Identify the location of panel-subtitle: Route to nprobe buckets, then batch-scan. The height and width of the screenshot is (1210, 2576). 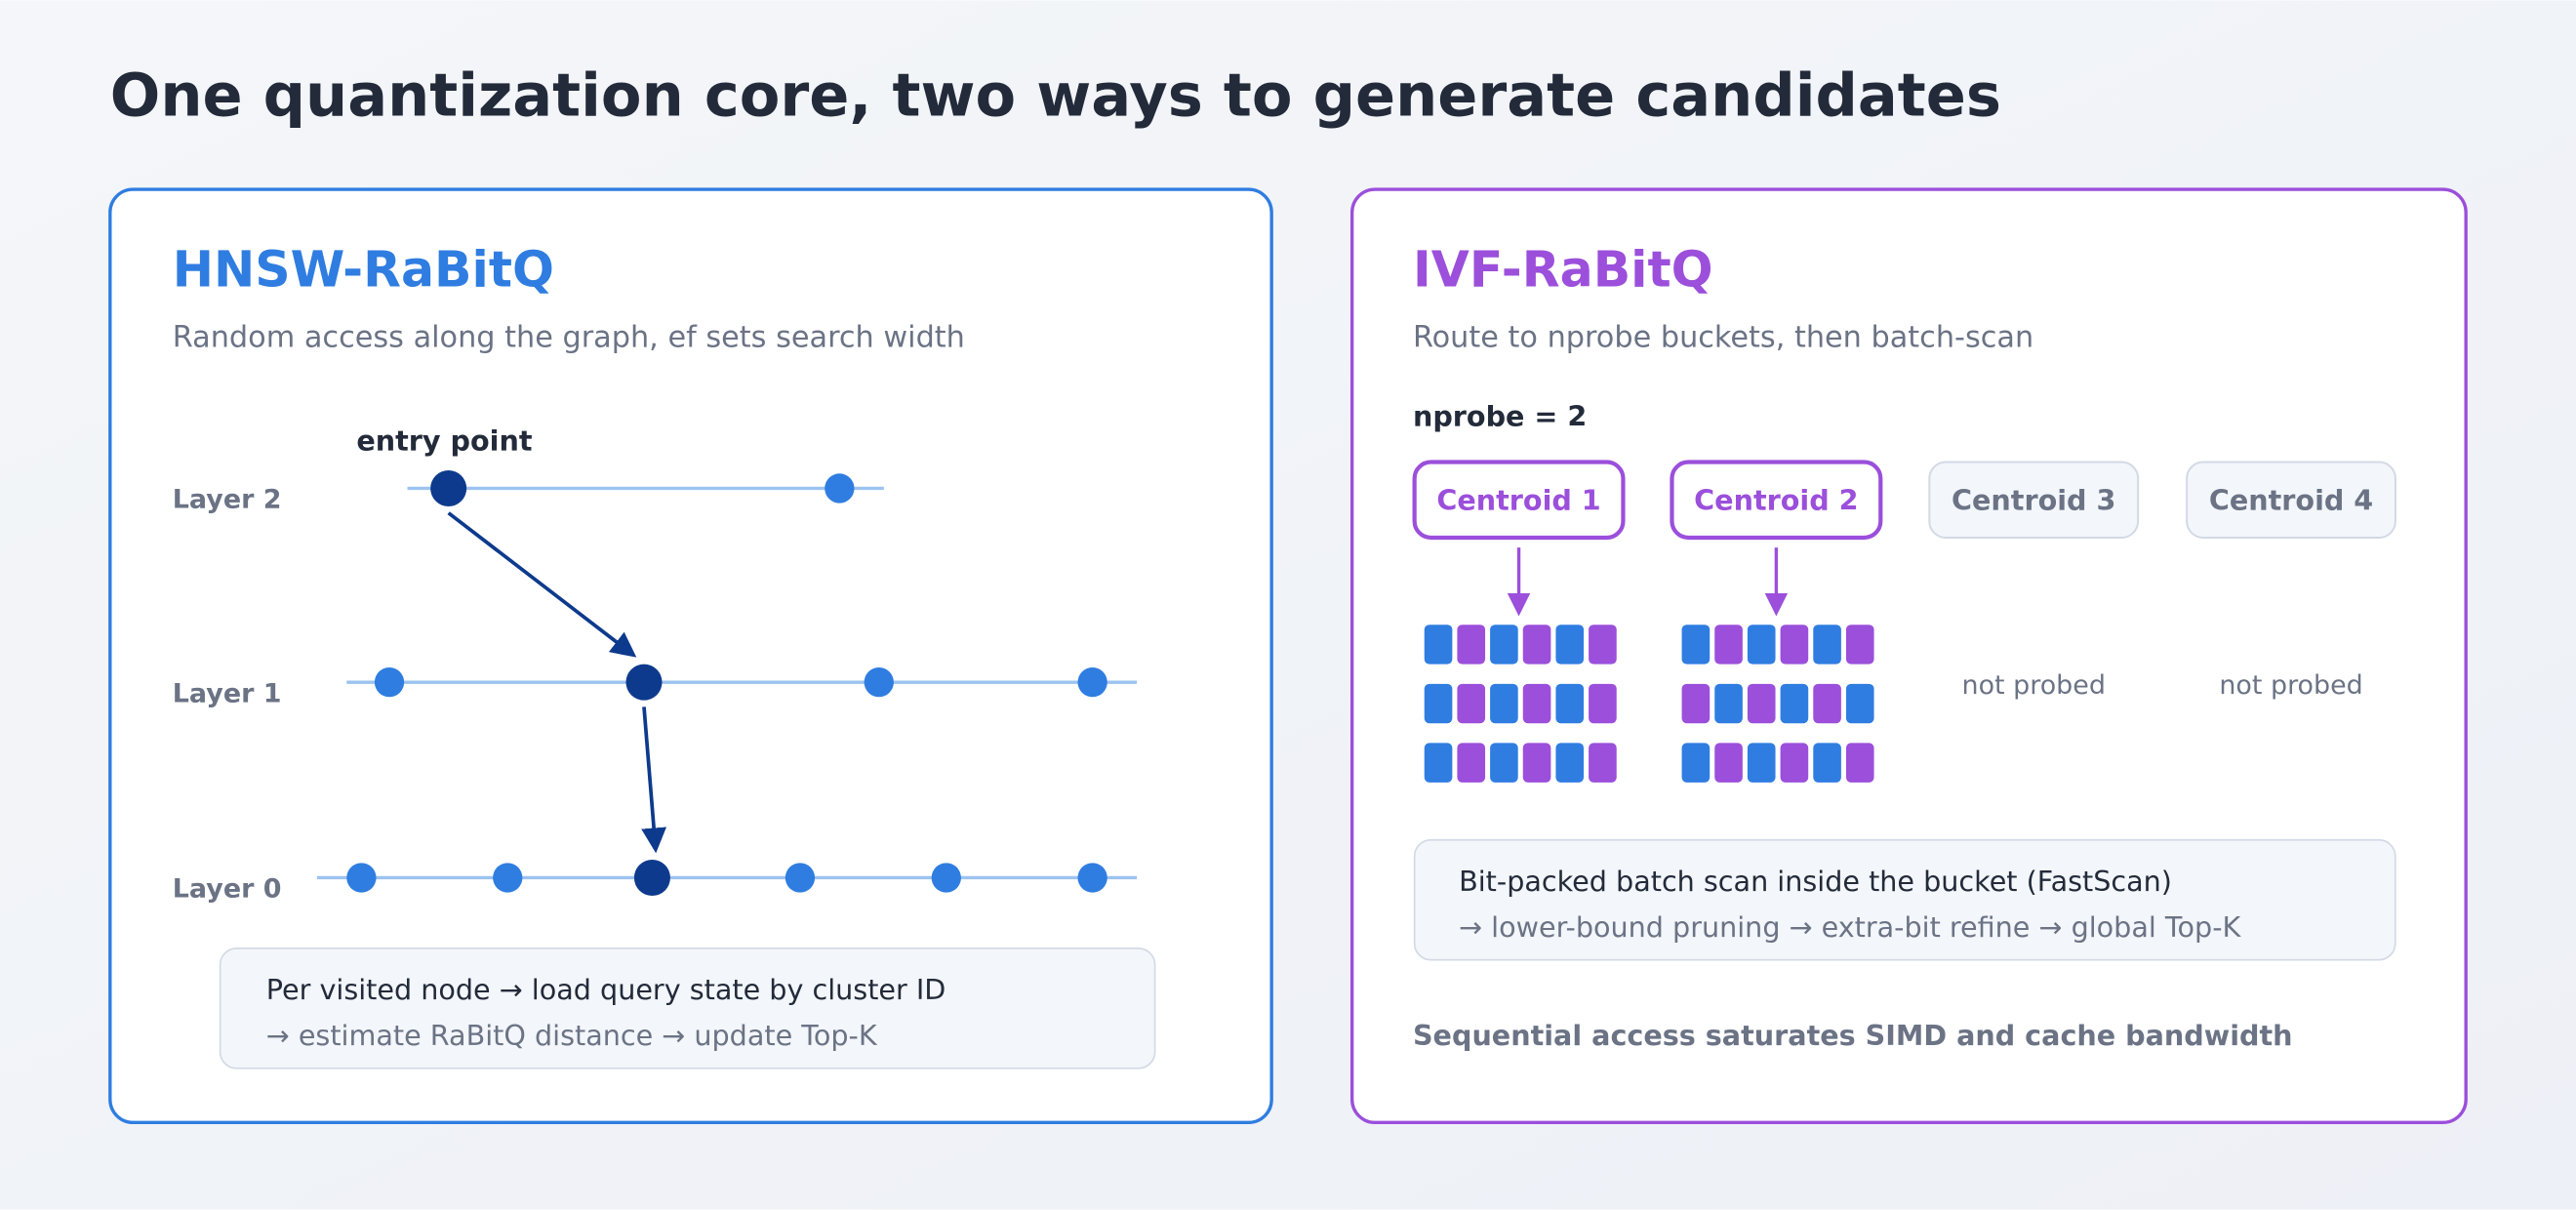
(1723, 338).